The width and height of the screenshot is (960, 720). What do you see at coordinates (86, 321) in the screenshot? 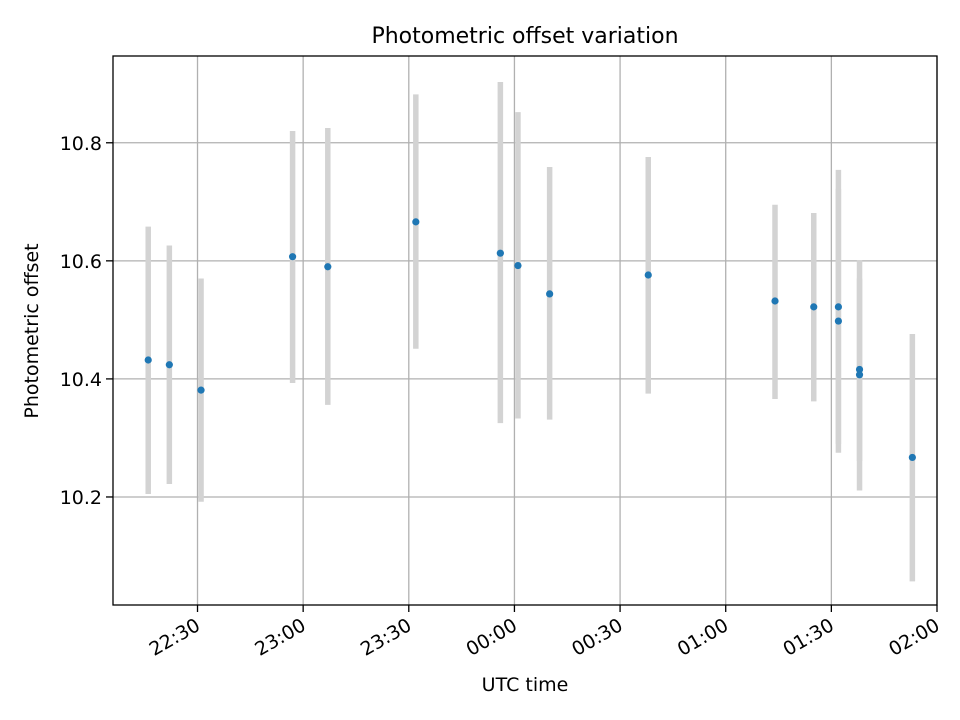
I see `y-axis: 10.2 10.4 10.6 10.8` at bounding box center [86, 321].